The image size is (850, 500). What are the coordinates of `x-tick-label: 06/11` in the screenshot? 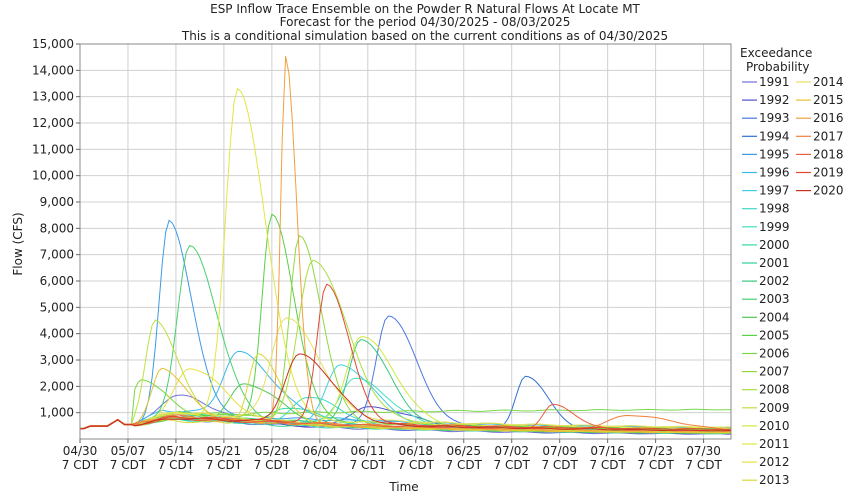 It's located at (368, 451).